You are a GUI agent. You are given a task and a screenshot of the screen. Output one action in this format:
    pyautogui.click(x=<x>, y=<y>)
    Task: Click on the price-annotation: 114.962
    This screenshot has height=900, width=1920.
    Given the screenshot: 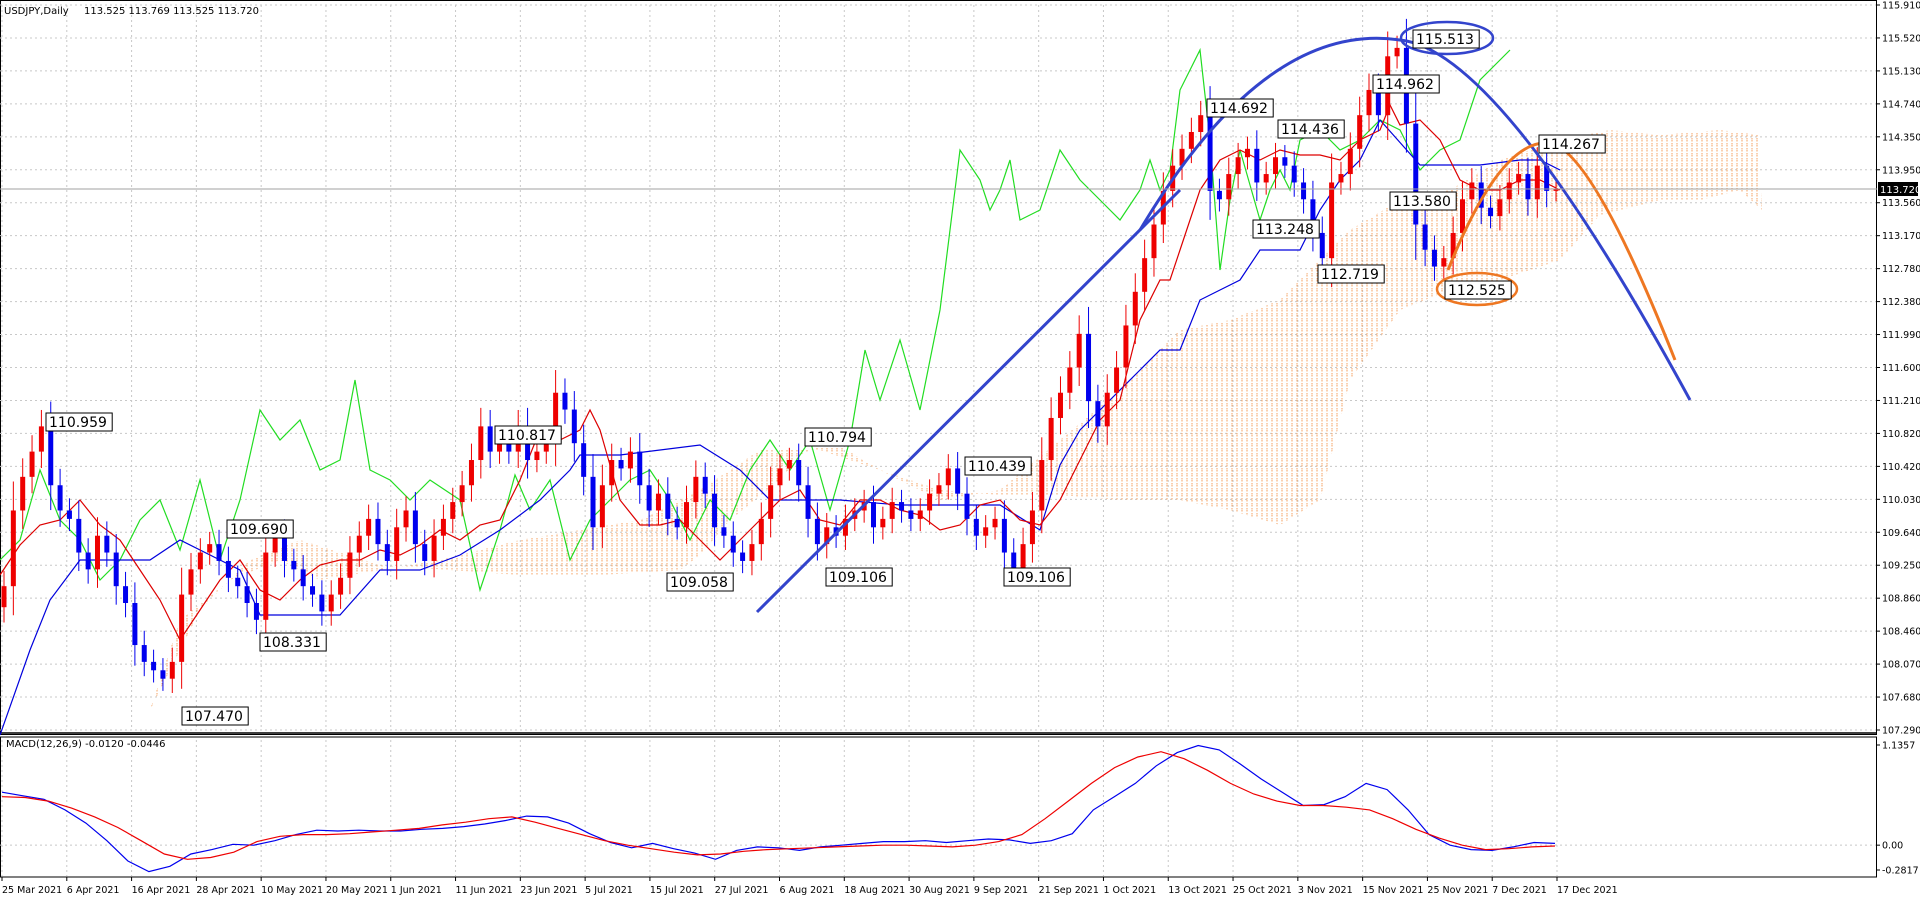 What is the action you would take?
    pyautogui.click(x=1405, y=85)
    